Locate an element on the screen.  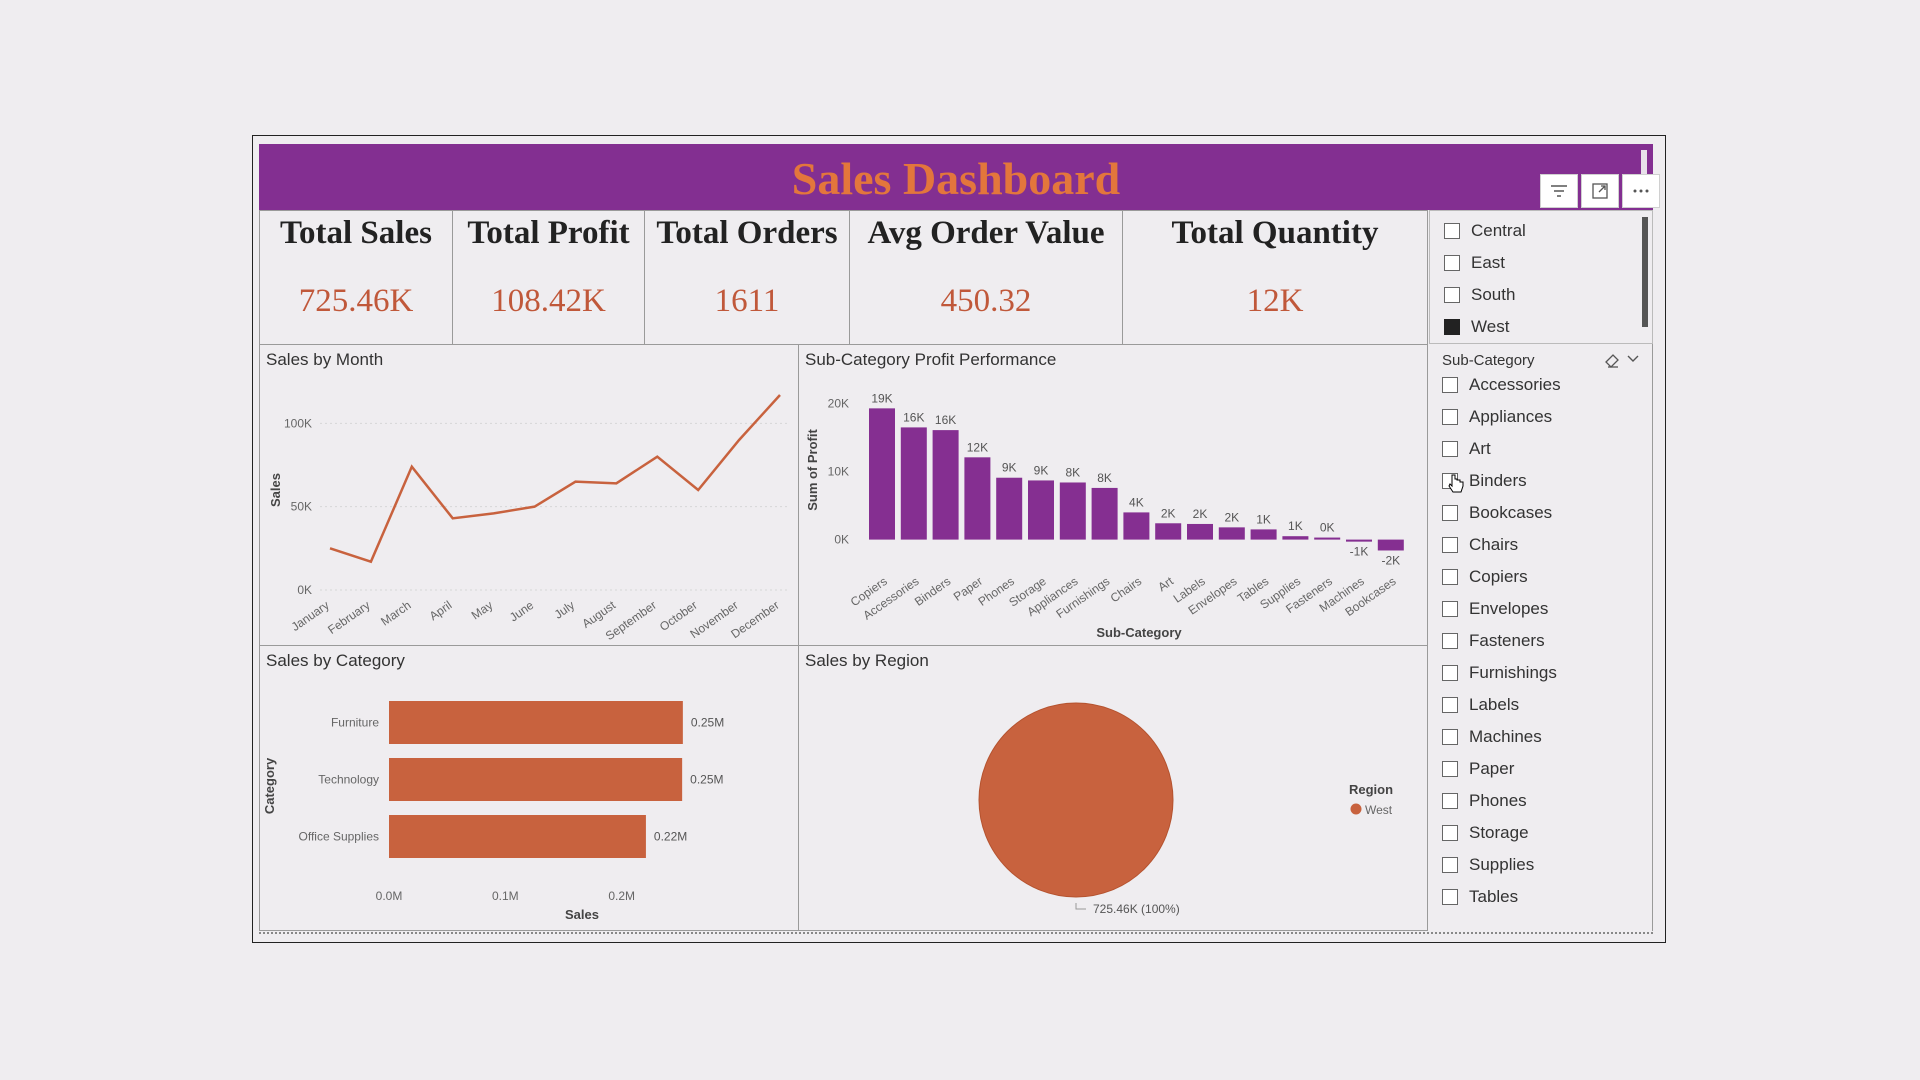
sales-by-region-visual: Sales by Region 725.46K (100%) Region West is located at coordinates (1113, 788).